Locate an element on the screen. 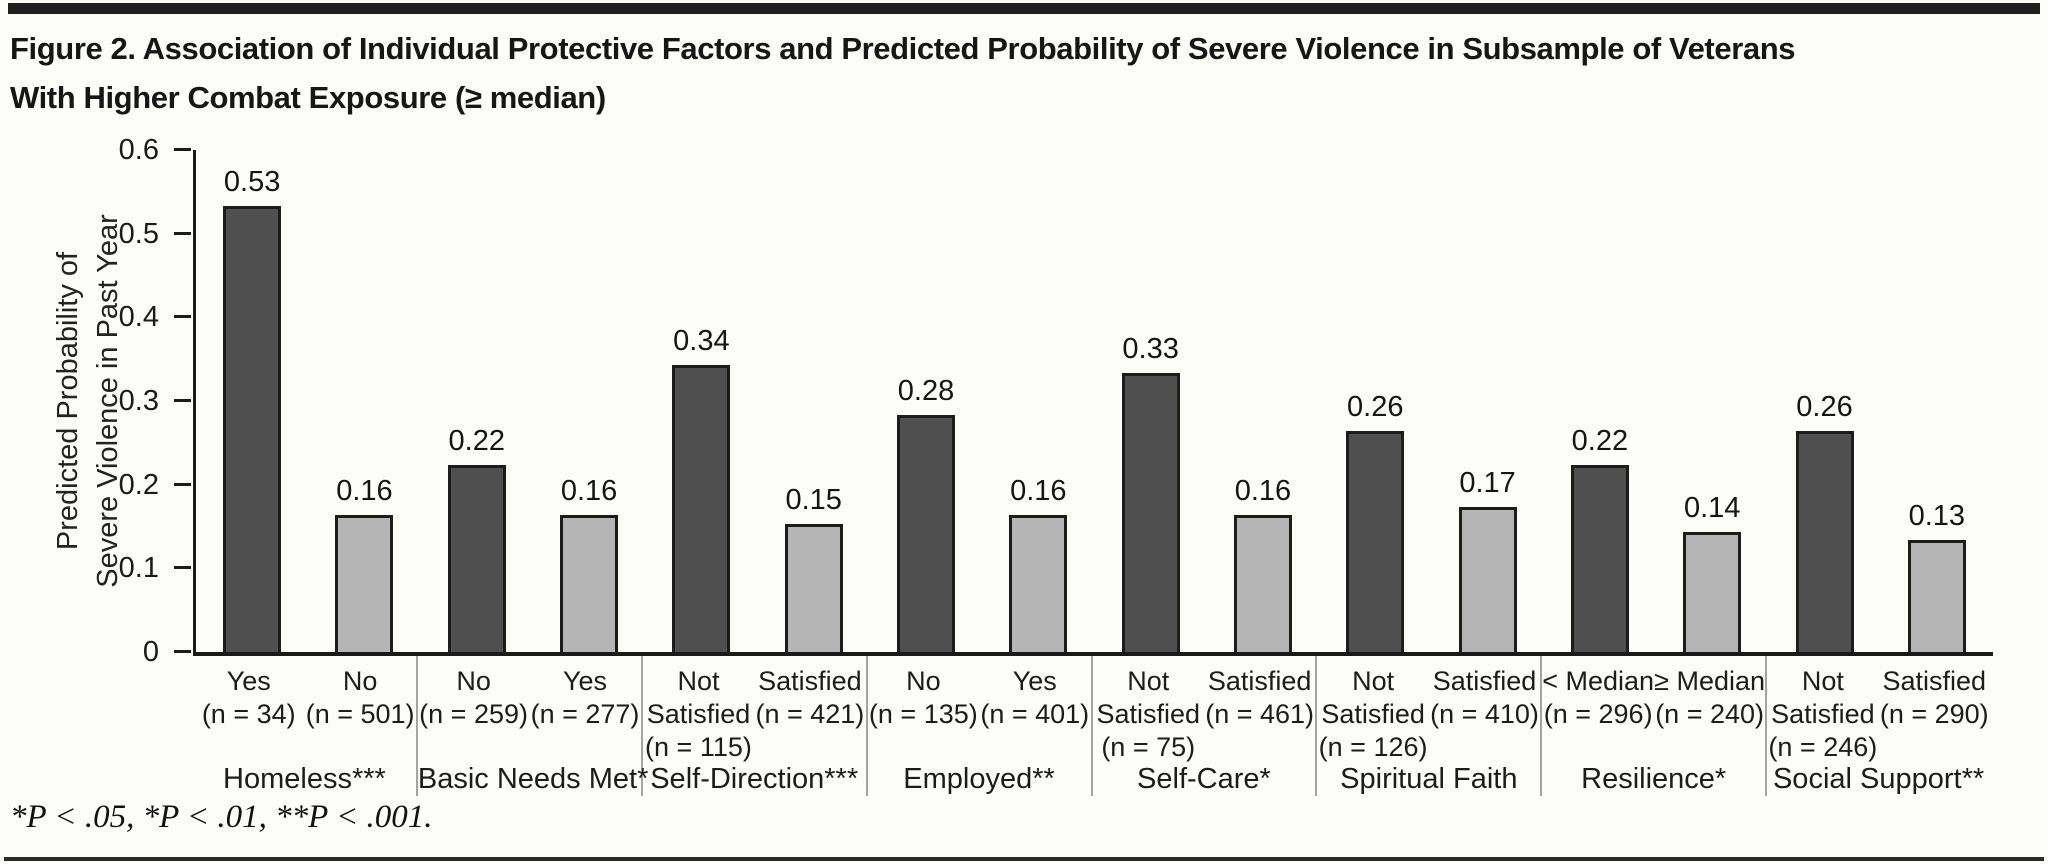 Image resolution: width=2048 pixels, height=864 pixels. y-tick-label: 0.2 is located at coordinates (138, 484).